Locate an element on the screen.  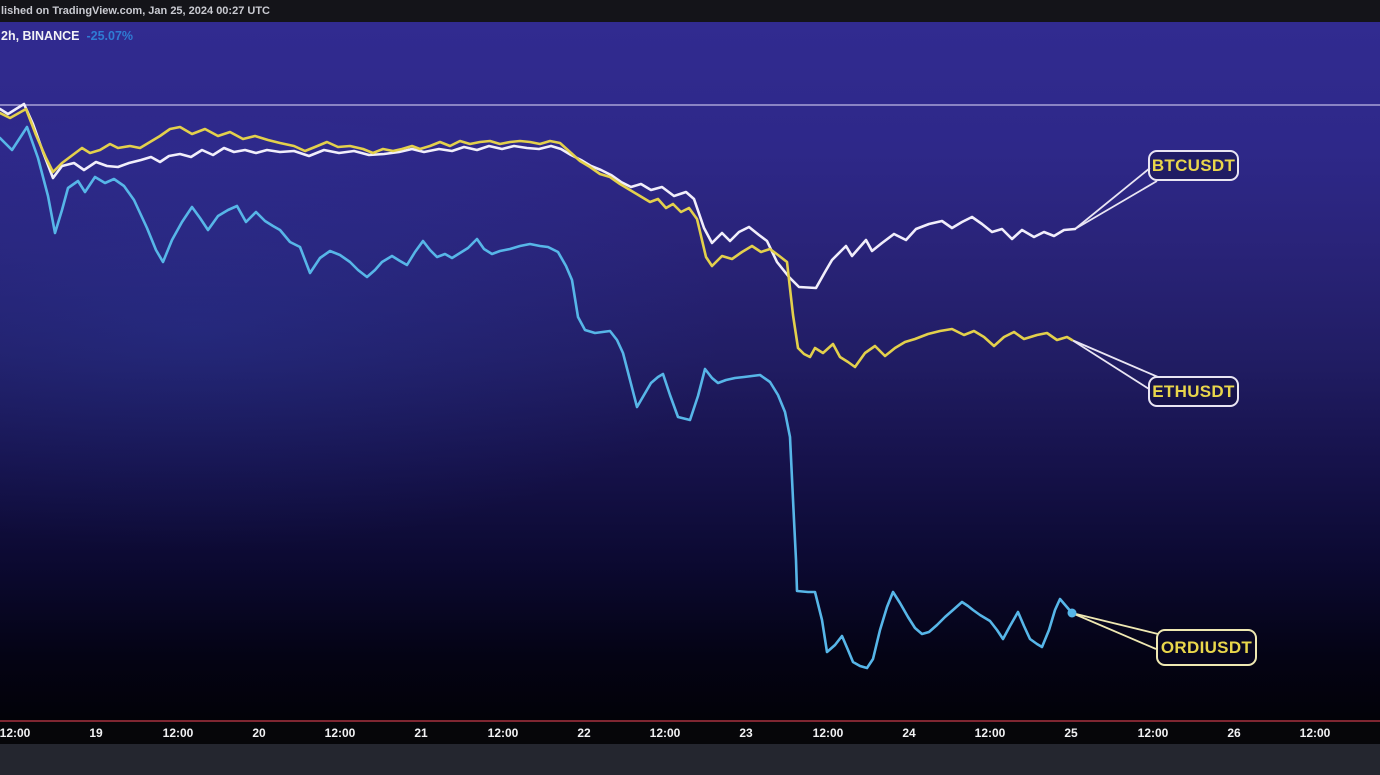
callout-ordiusdt: ORDIUSDT is located at coordinates (1206, 647).